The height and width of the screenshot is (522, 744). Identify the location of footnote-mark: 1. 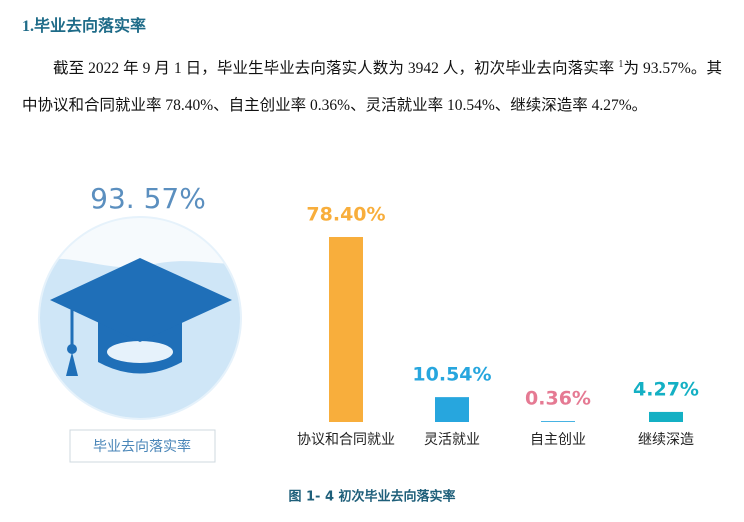
(621, 64).